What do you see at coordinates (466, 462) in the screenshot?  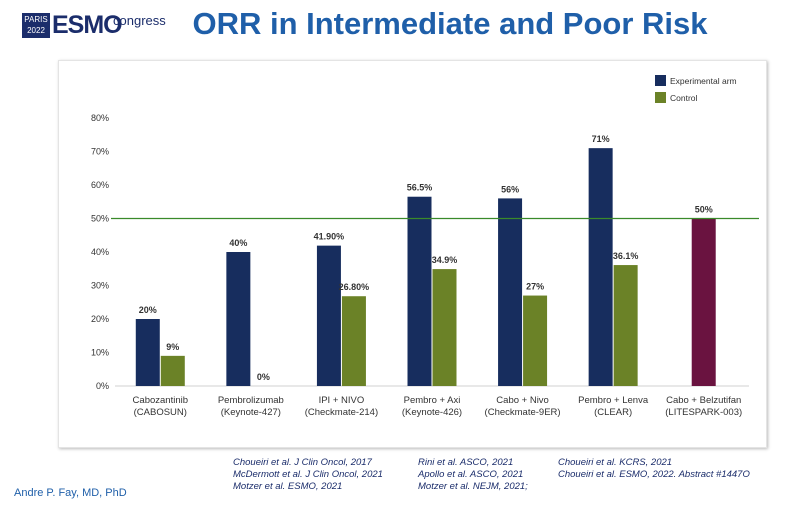 I see `reference-item: Rini et al. ASCO, 2021` at bounding box center [466, 462].